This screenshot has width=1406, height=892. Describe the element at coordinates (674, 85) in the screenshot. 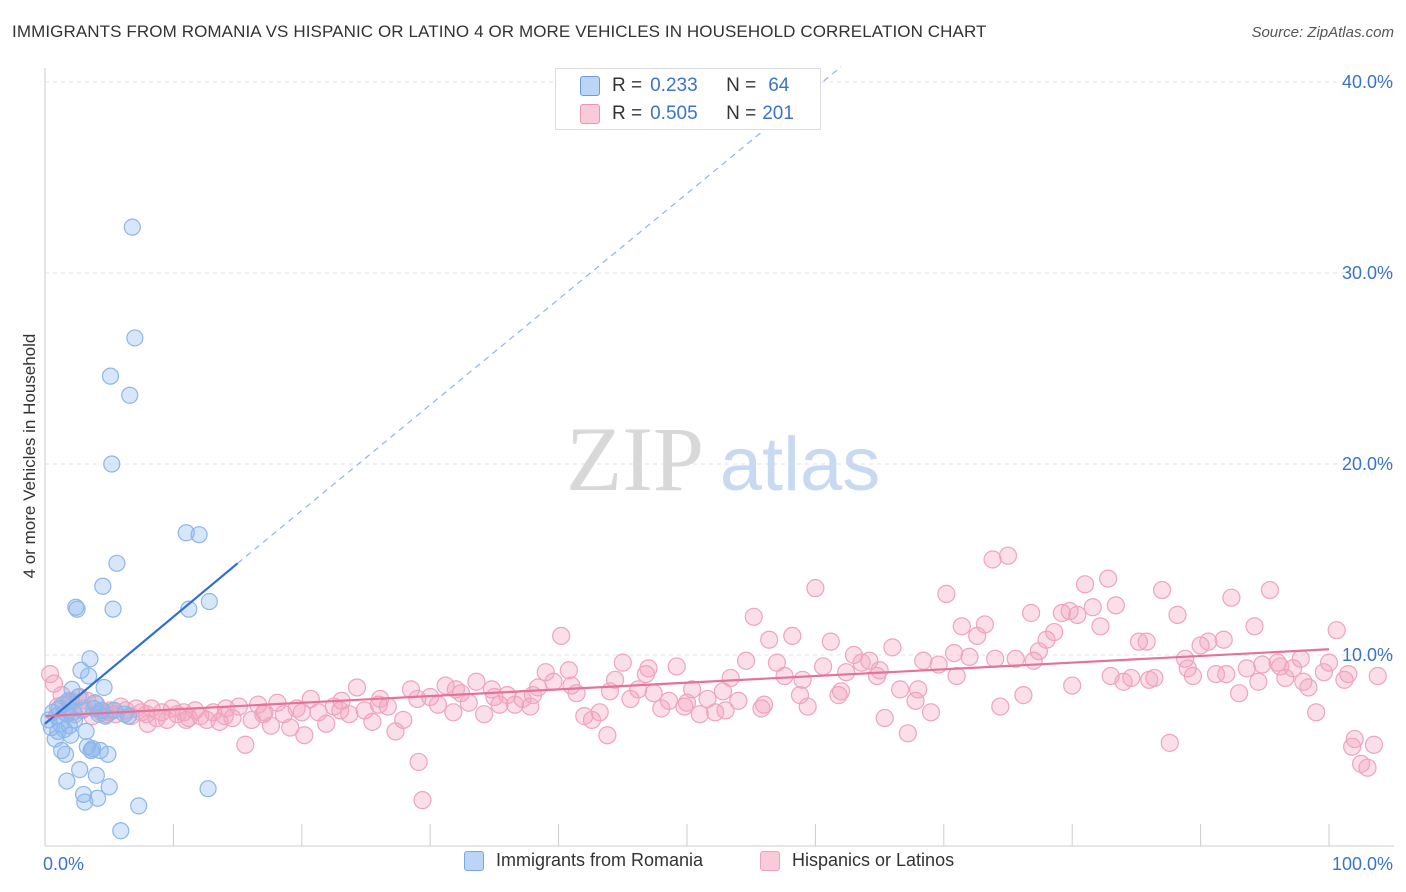

I see `romania-r-value: 0.233` at that location.